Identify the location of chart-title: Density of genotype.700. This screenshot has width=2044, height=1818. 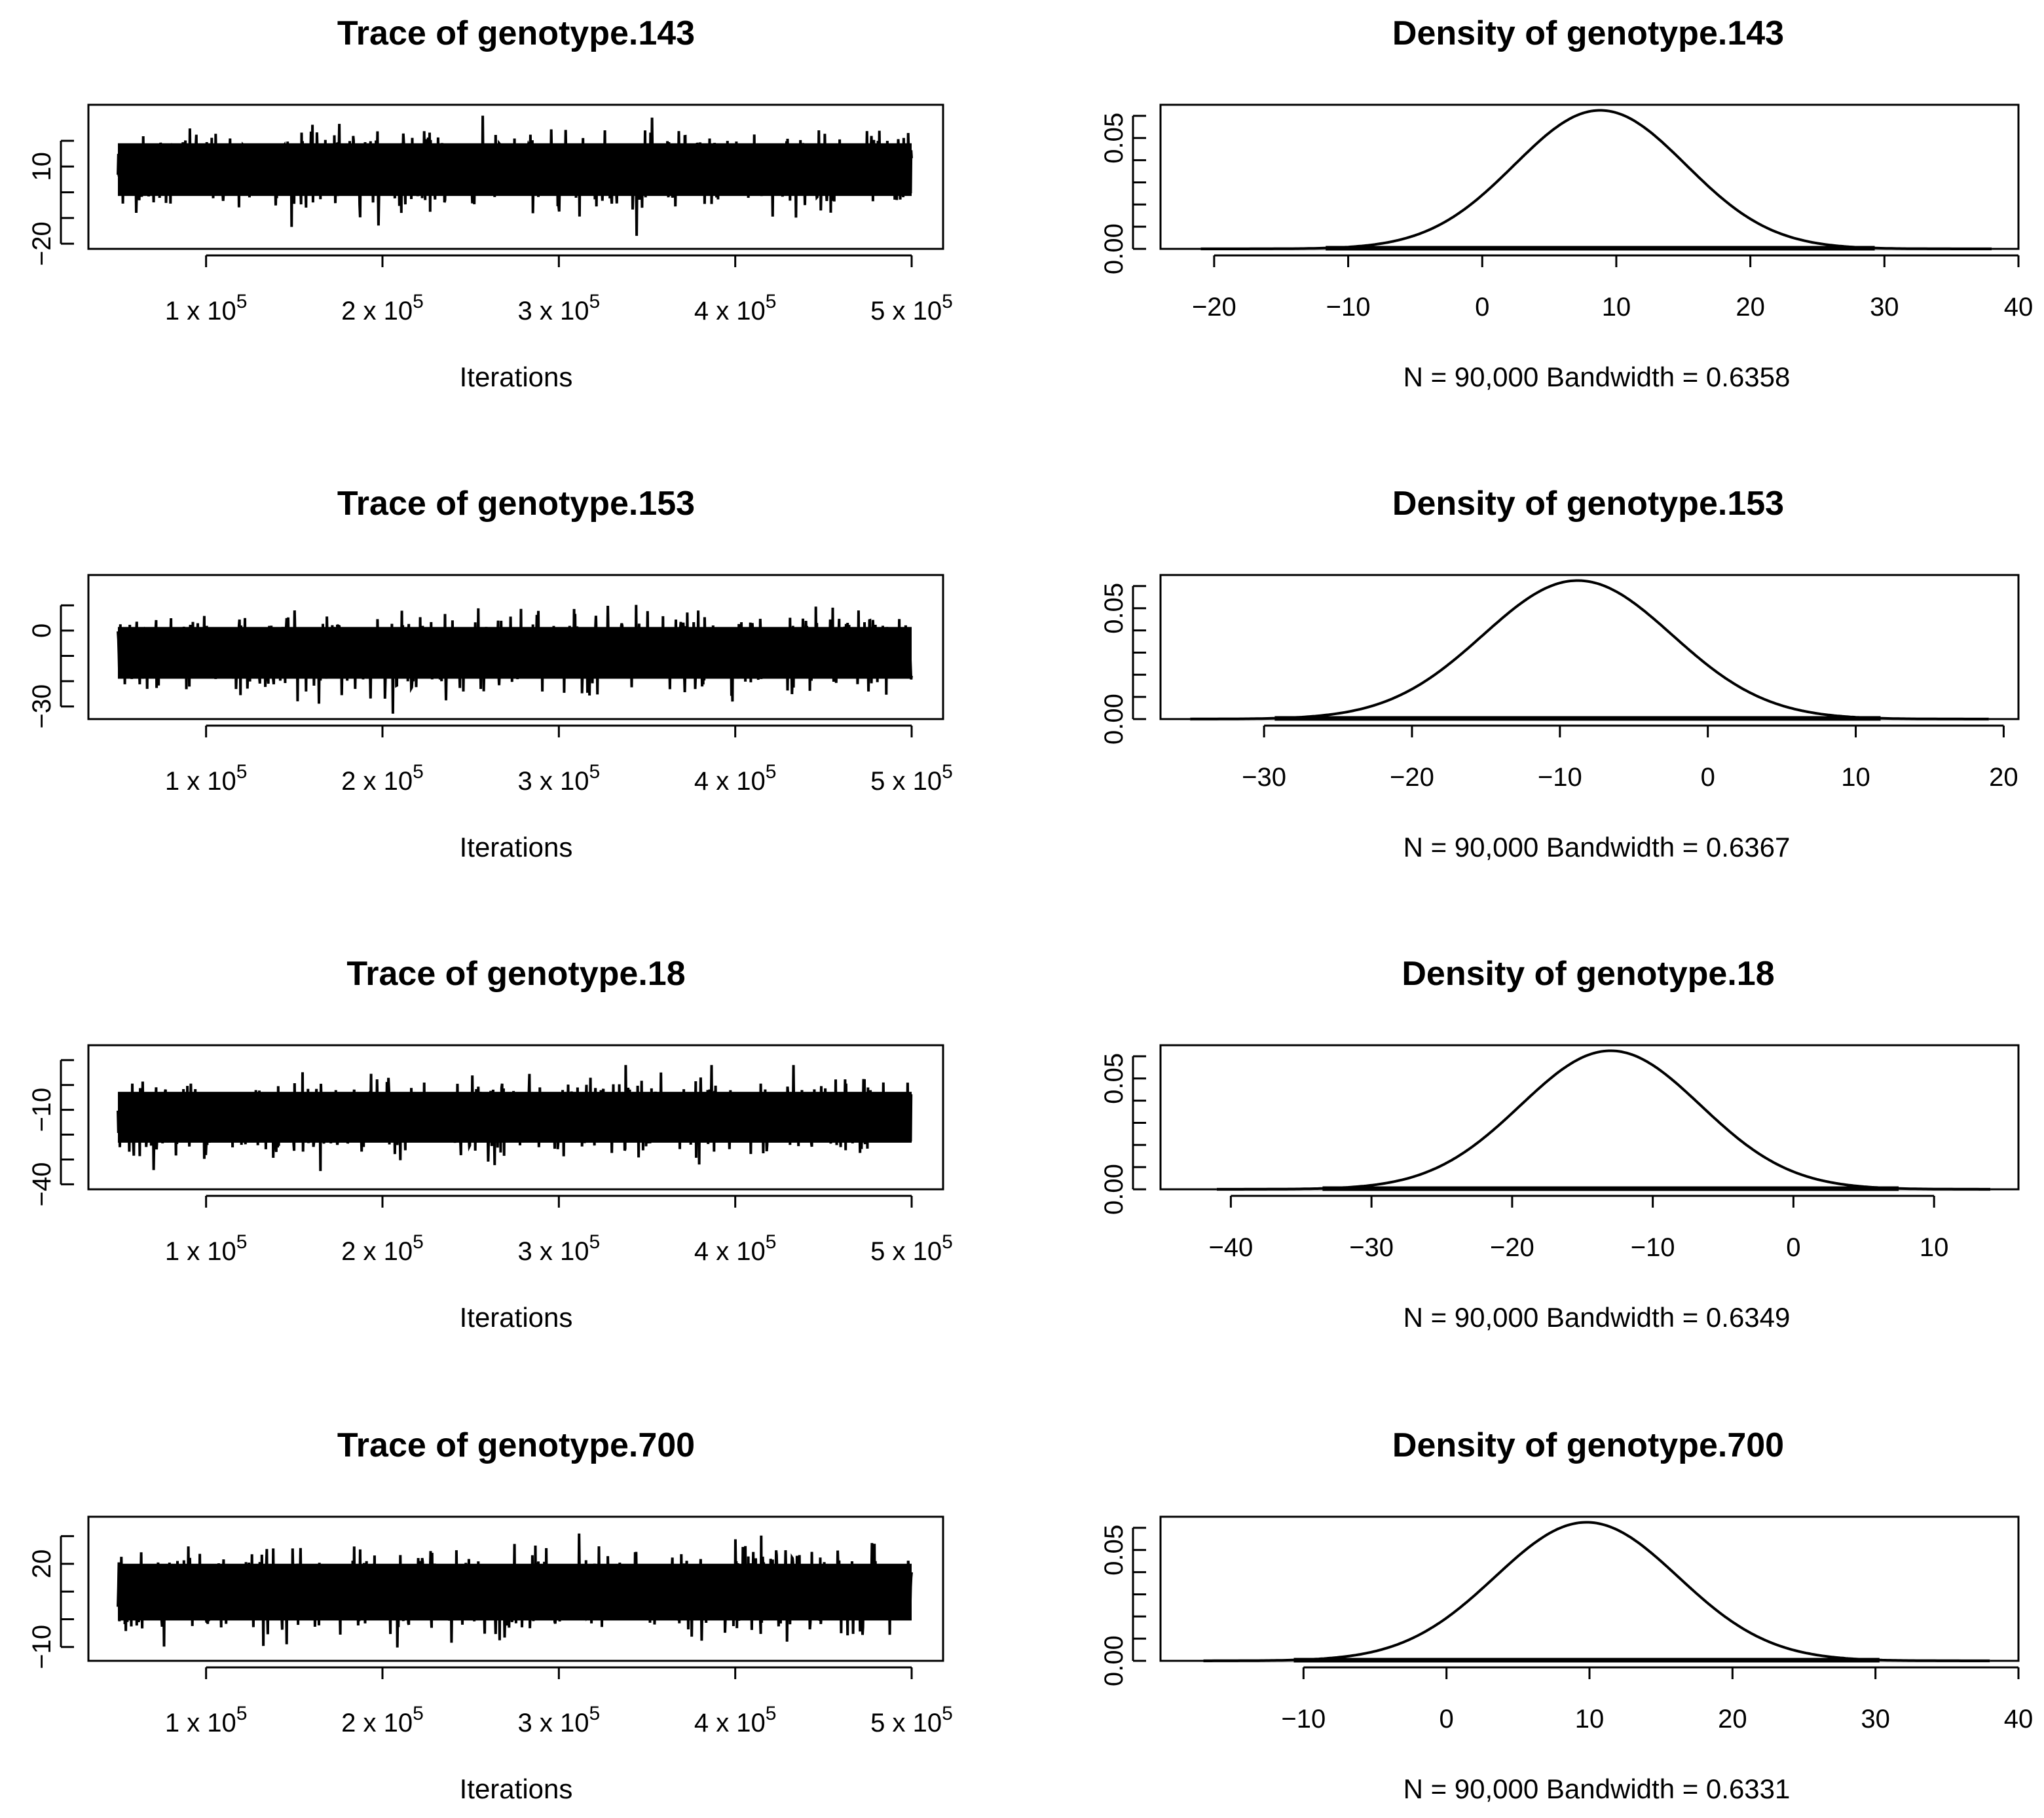
(1588, 1445).